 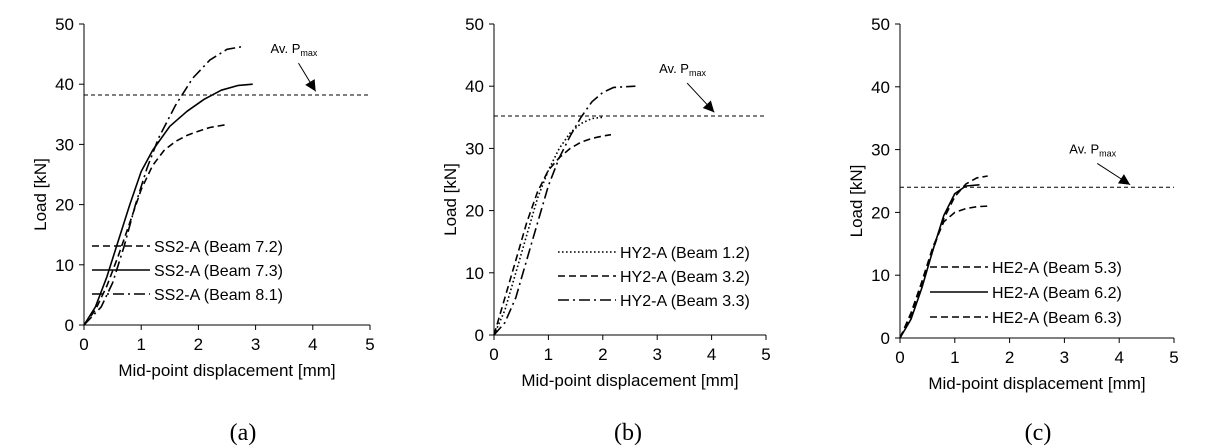 I want to click on panel-caption: (a), so click(x=243, y=433).